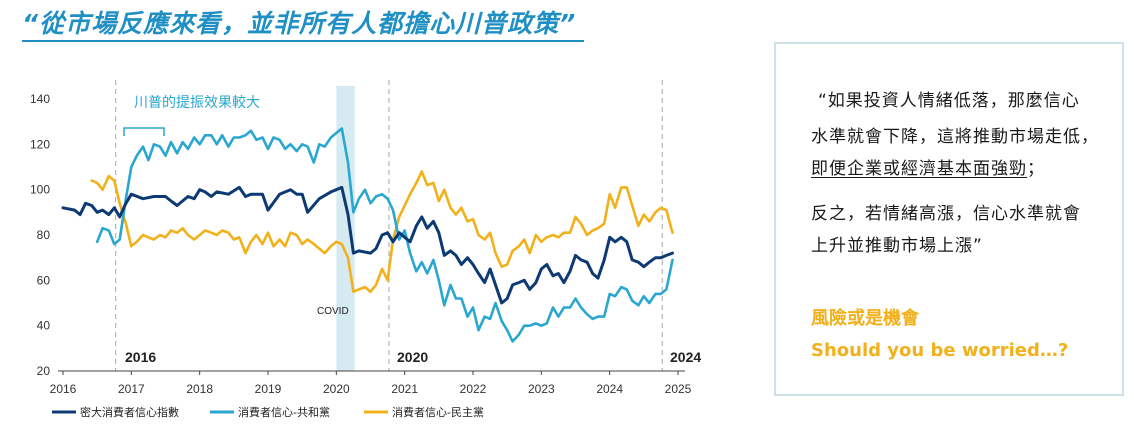  I want to click on x-tick-label: 2016, so click(63, 389).